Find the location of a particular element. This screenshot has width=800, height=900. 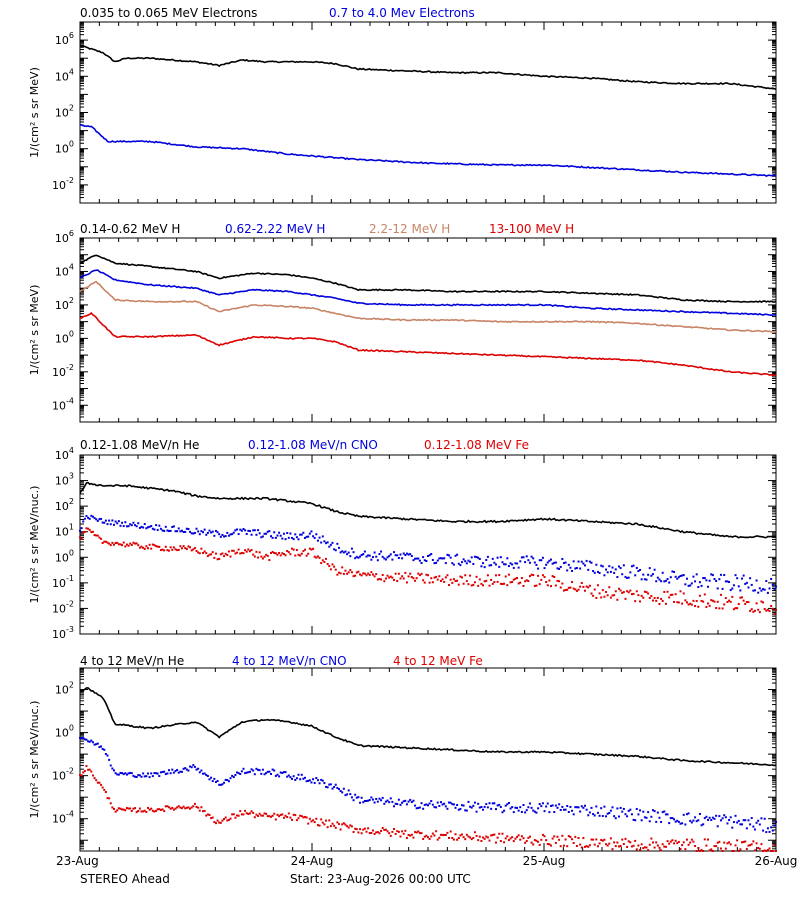

y-axis-label: 1/(cm² s sr MeV/nuc.) is located at coordinates (34, 545).